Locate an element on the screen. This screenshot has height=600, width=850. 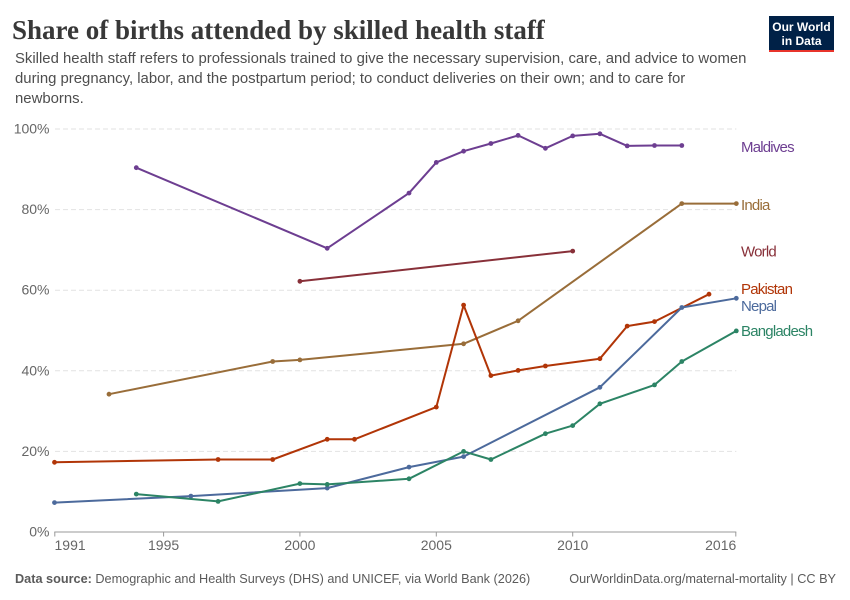
svg-text: Nepal is located at coordinates (759, 306).